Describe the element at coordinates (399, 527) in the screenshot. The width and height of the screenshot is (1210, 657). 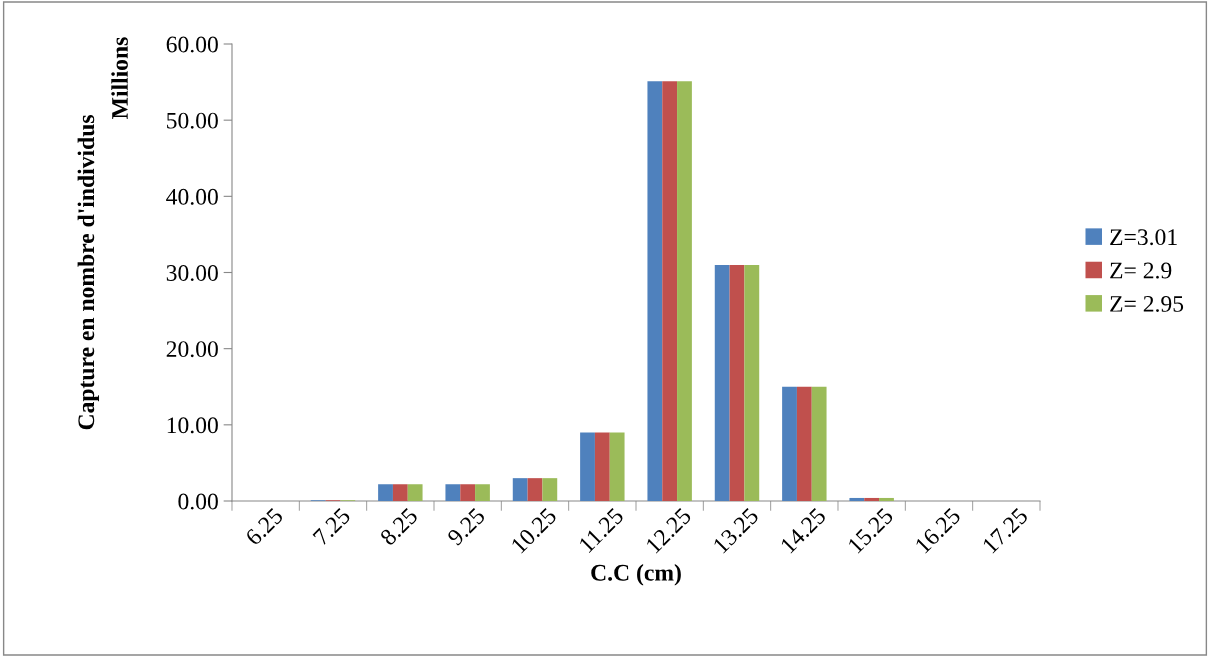
I see `x-tick-label: 8.25` at that location.